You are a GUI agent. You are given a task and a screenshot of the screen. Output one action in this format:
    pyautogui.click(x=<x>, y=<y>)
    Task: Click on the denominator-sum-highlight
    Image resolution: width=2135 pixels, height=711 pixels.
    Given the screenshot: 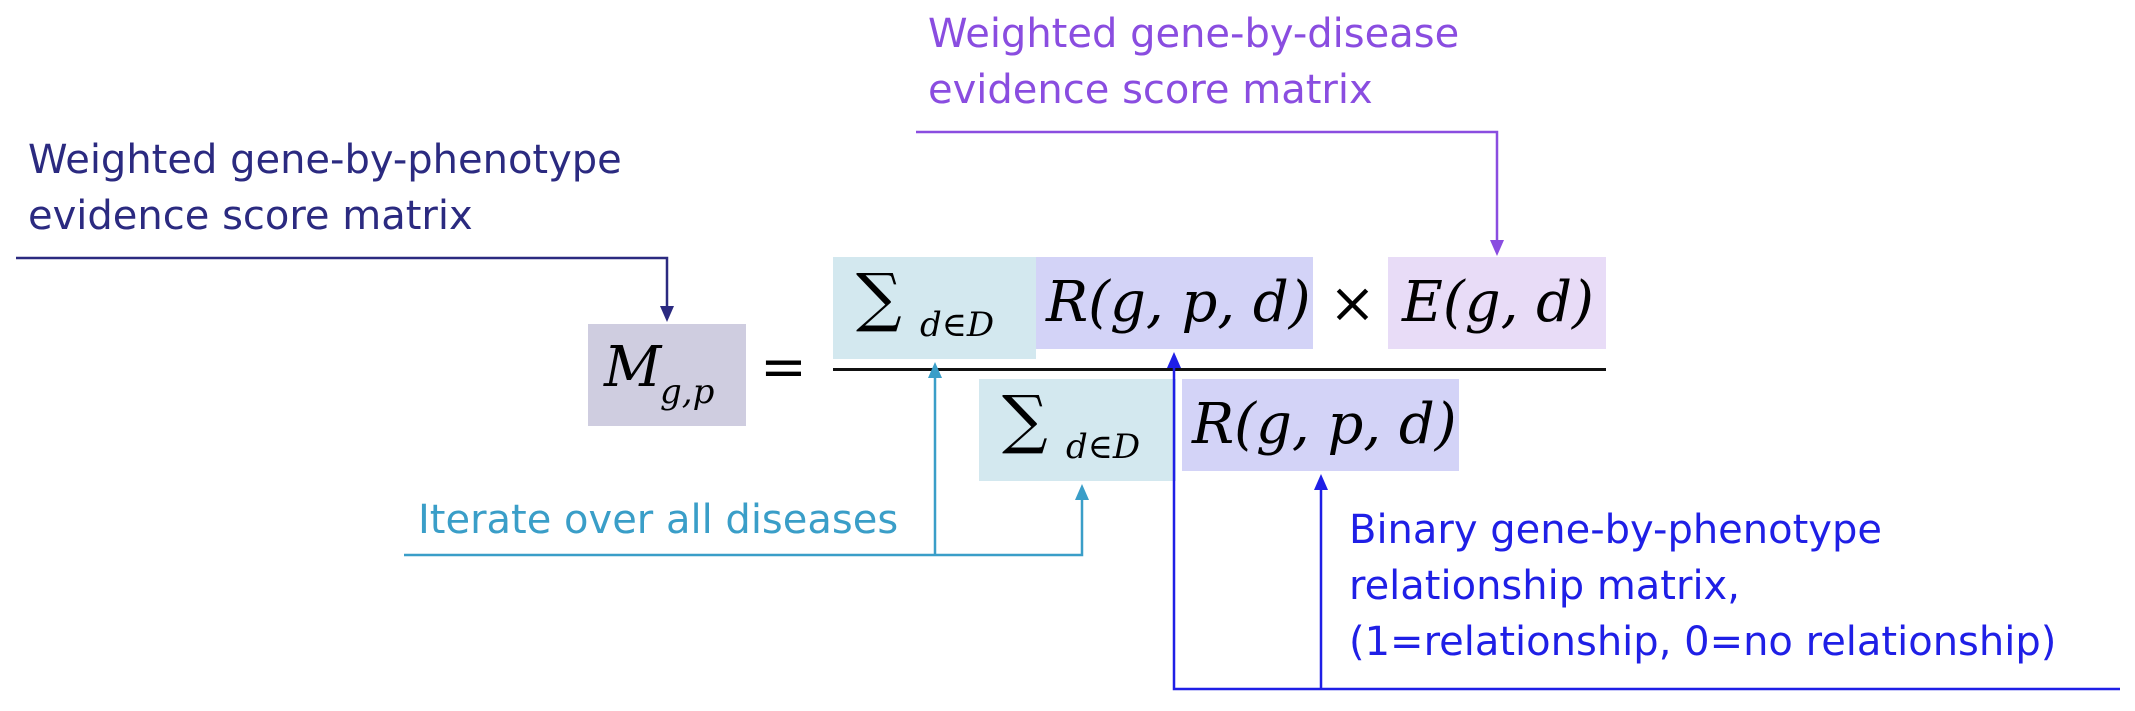 What is the action you would take?
    pyautogui.click(x=1077, y=430)
    